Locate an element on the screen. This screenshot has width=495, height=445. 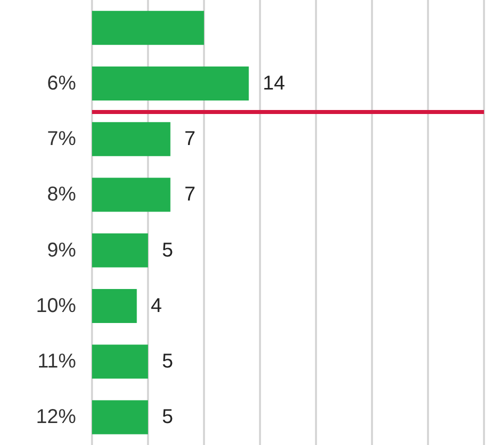
y-tick-label: 6% is located at coordinates (61, 83).